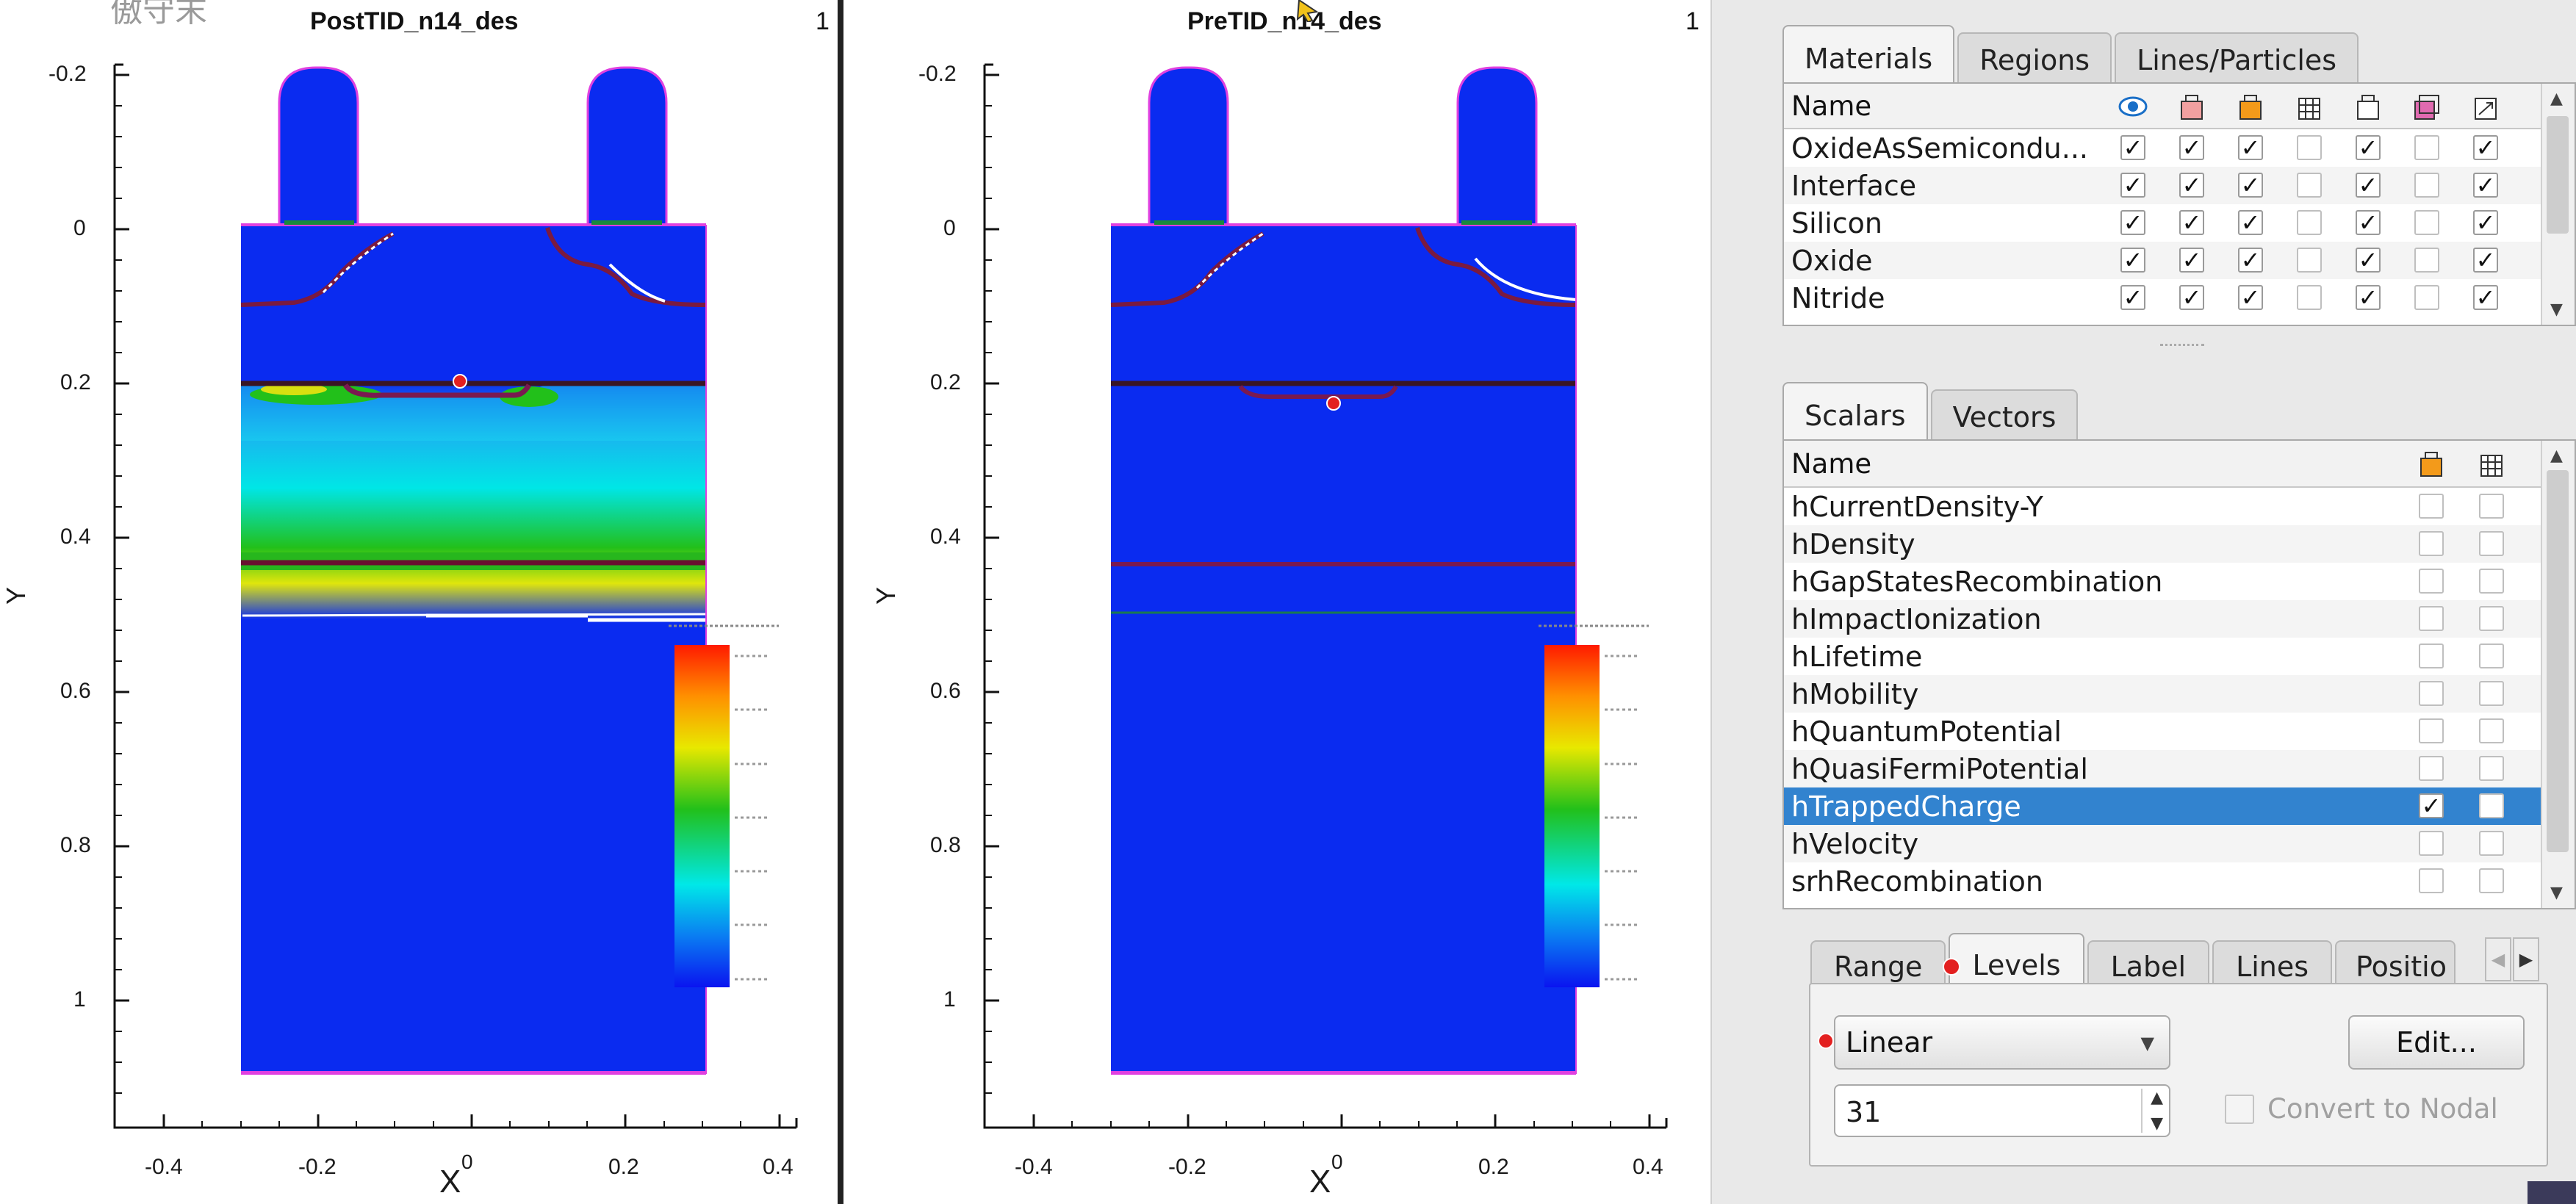 Image resolution: width=2576 pixels, height=1204 pixels. I want to click on splitter-handle, so click(2182, 347).